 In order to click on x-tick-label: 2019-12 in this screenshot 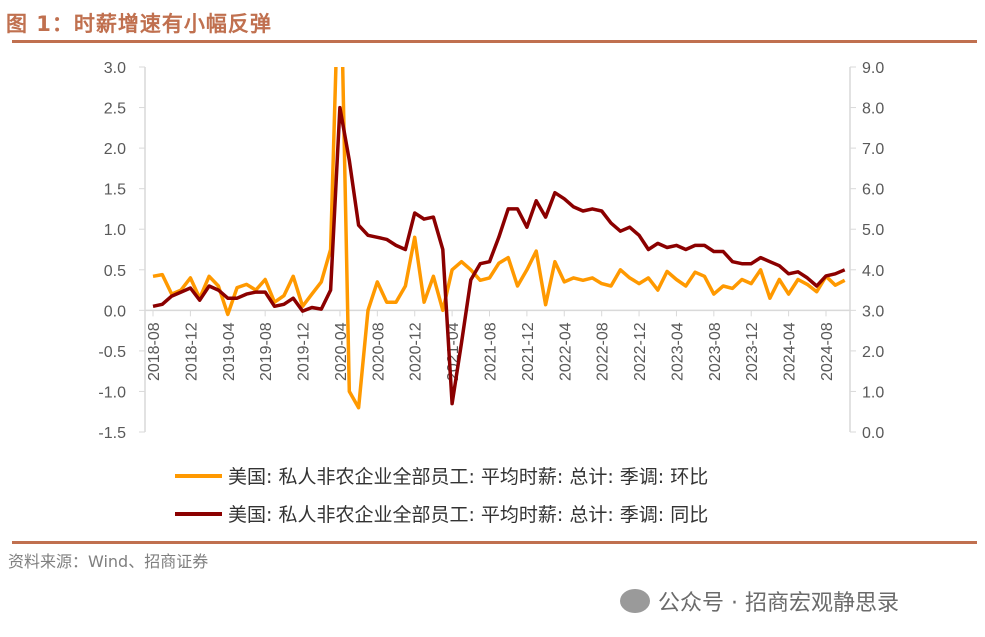, I will do `click(304, 351)`.